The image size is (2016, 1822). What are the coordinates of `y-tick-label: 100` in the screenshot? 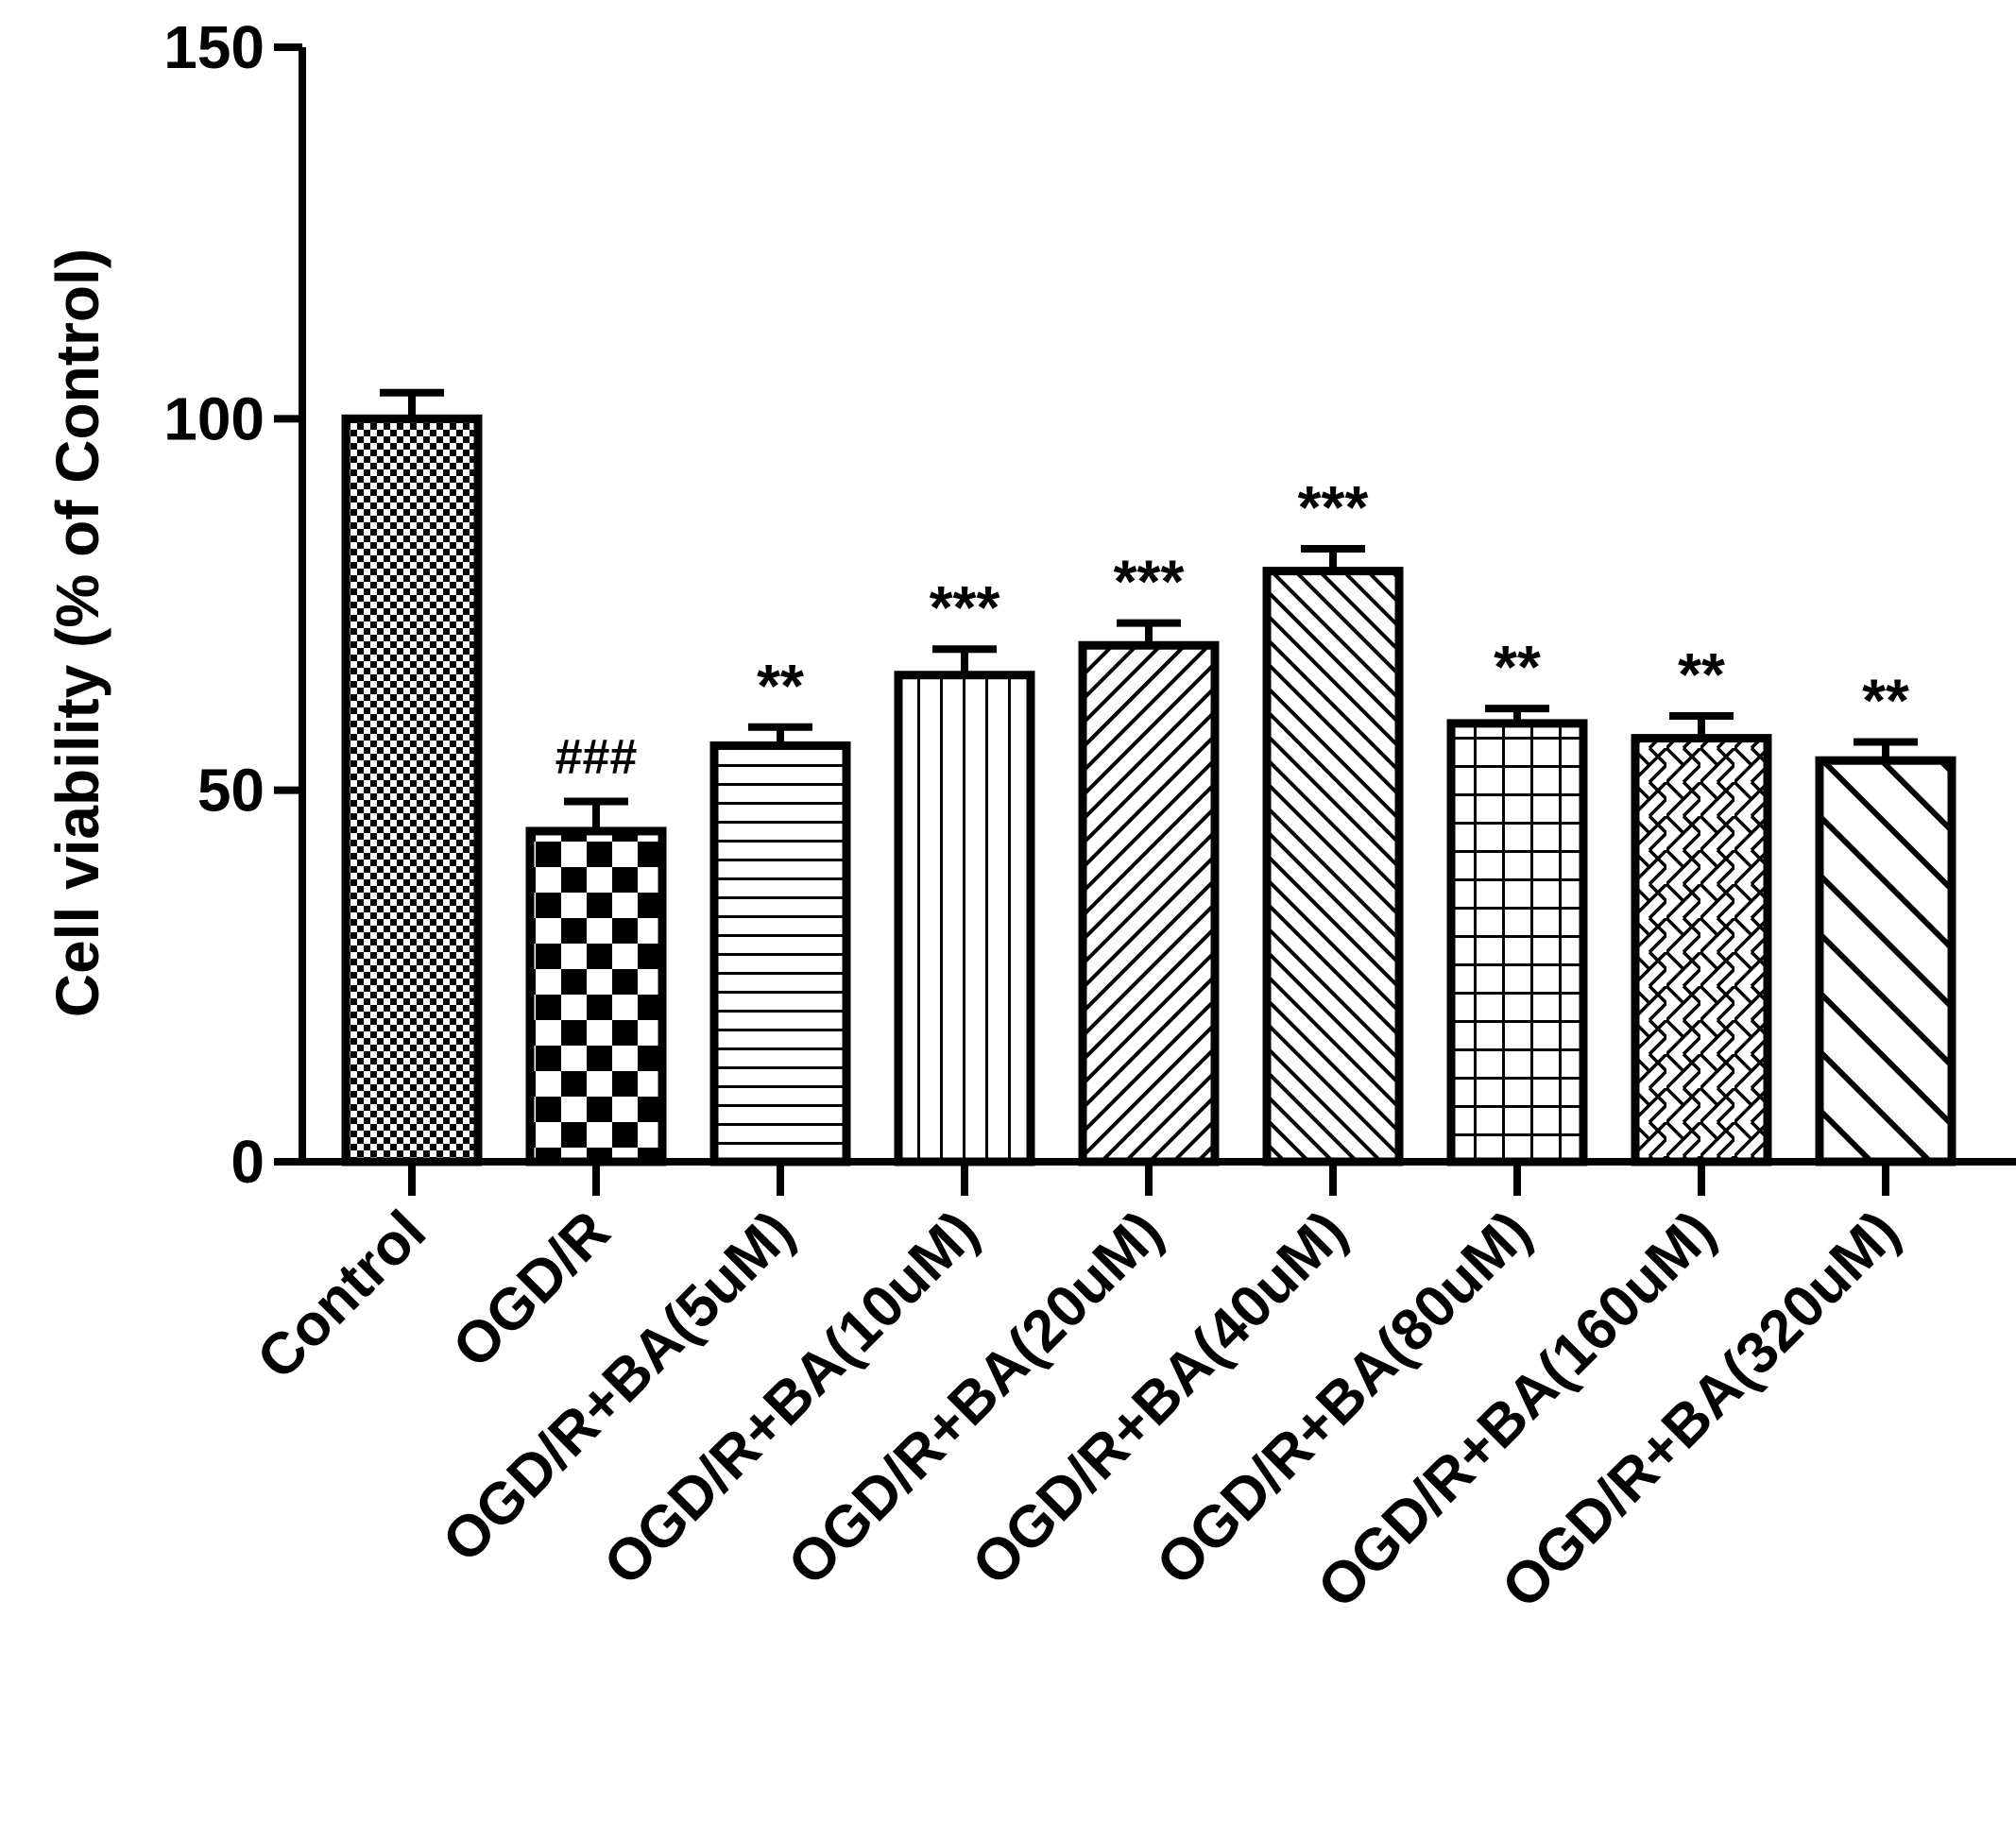 It's located at (214, 418).